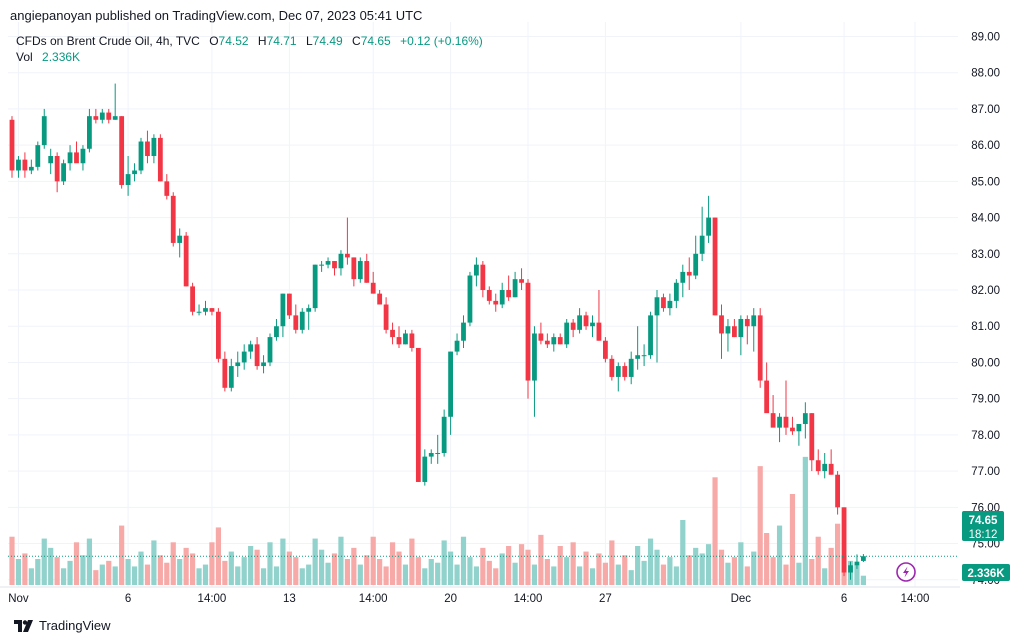  What do you see at coordinates (281, 41) in the screenshot?
I see `legend-high-value: 74.71` at bounding box center [281, 41].